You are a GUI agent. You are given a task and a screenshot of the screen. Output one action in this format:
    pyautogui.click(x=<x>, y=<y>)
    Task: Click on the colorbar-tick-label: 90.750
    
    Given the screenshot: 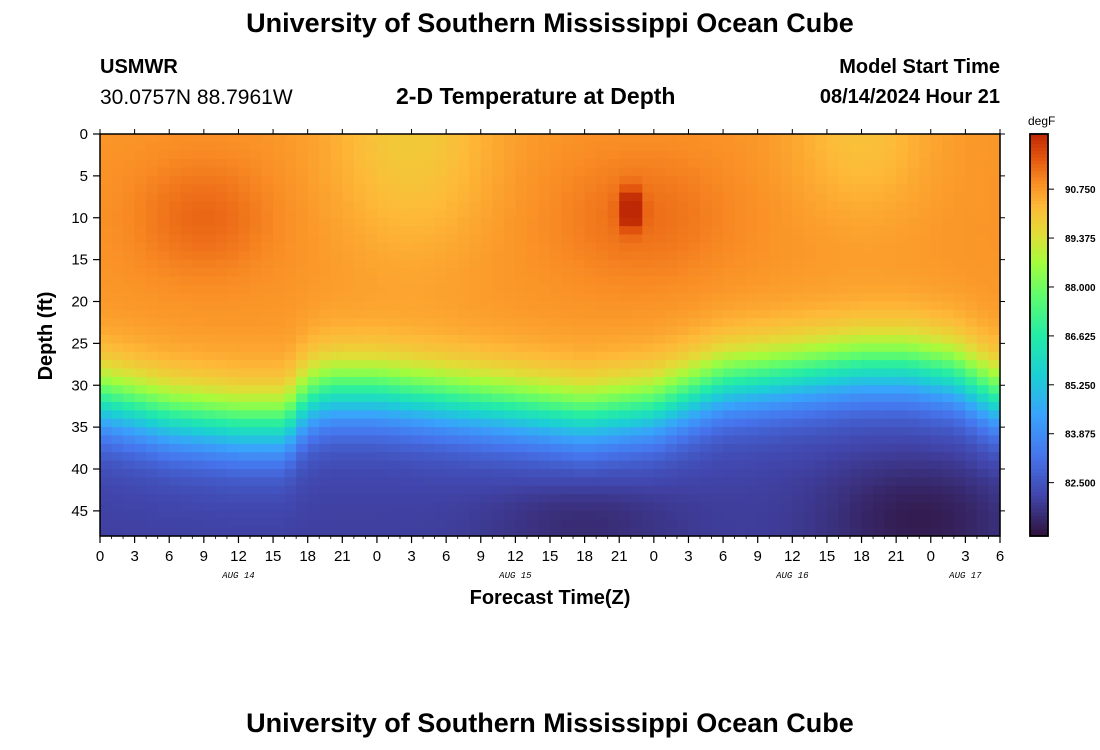 What is the action you would take?
    pyautogui.click(x=1080, y=190)
    